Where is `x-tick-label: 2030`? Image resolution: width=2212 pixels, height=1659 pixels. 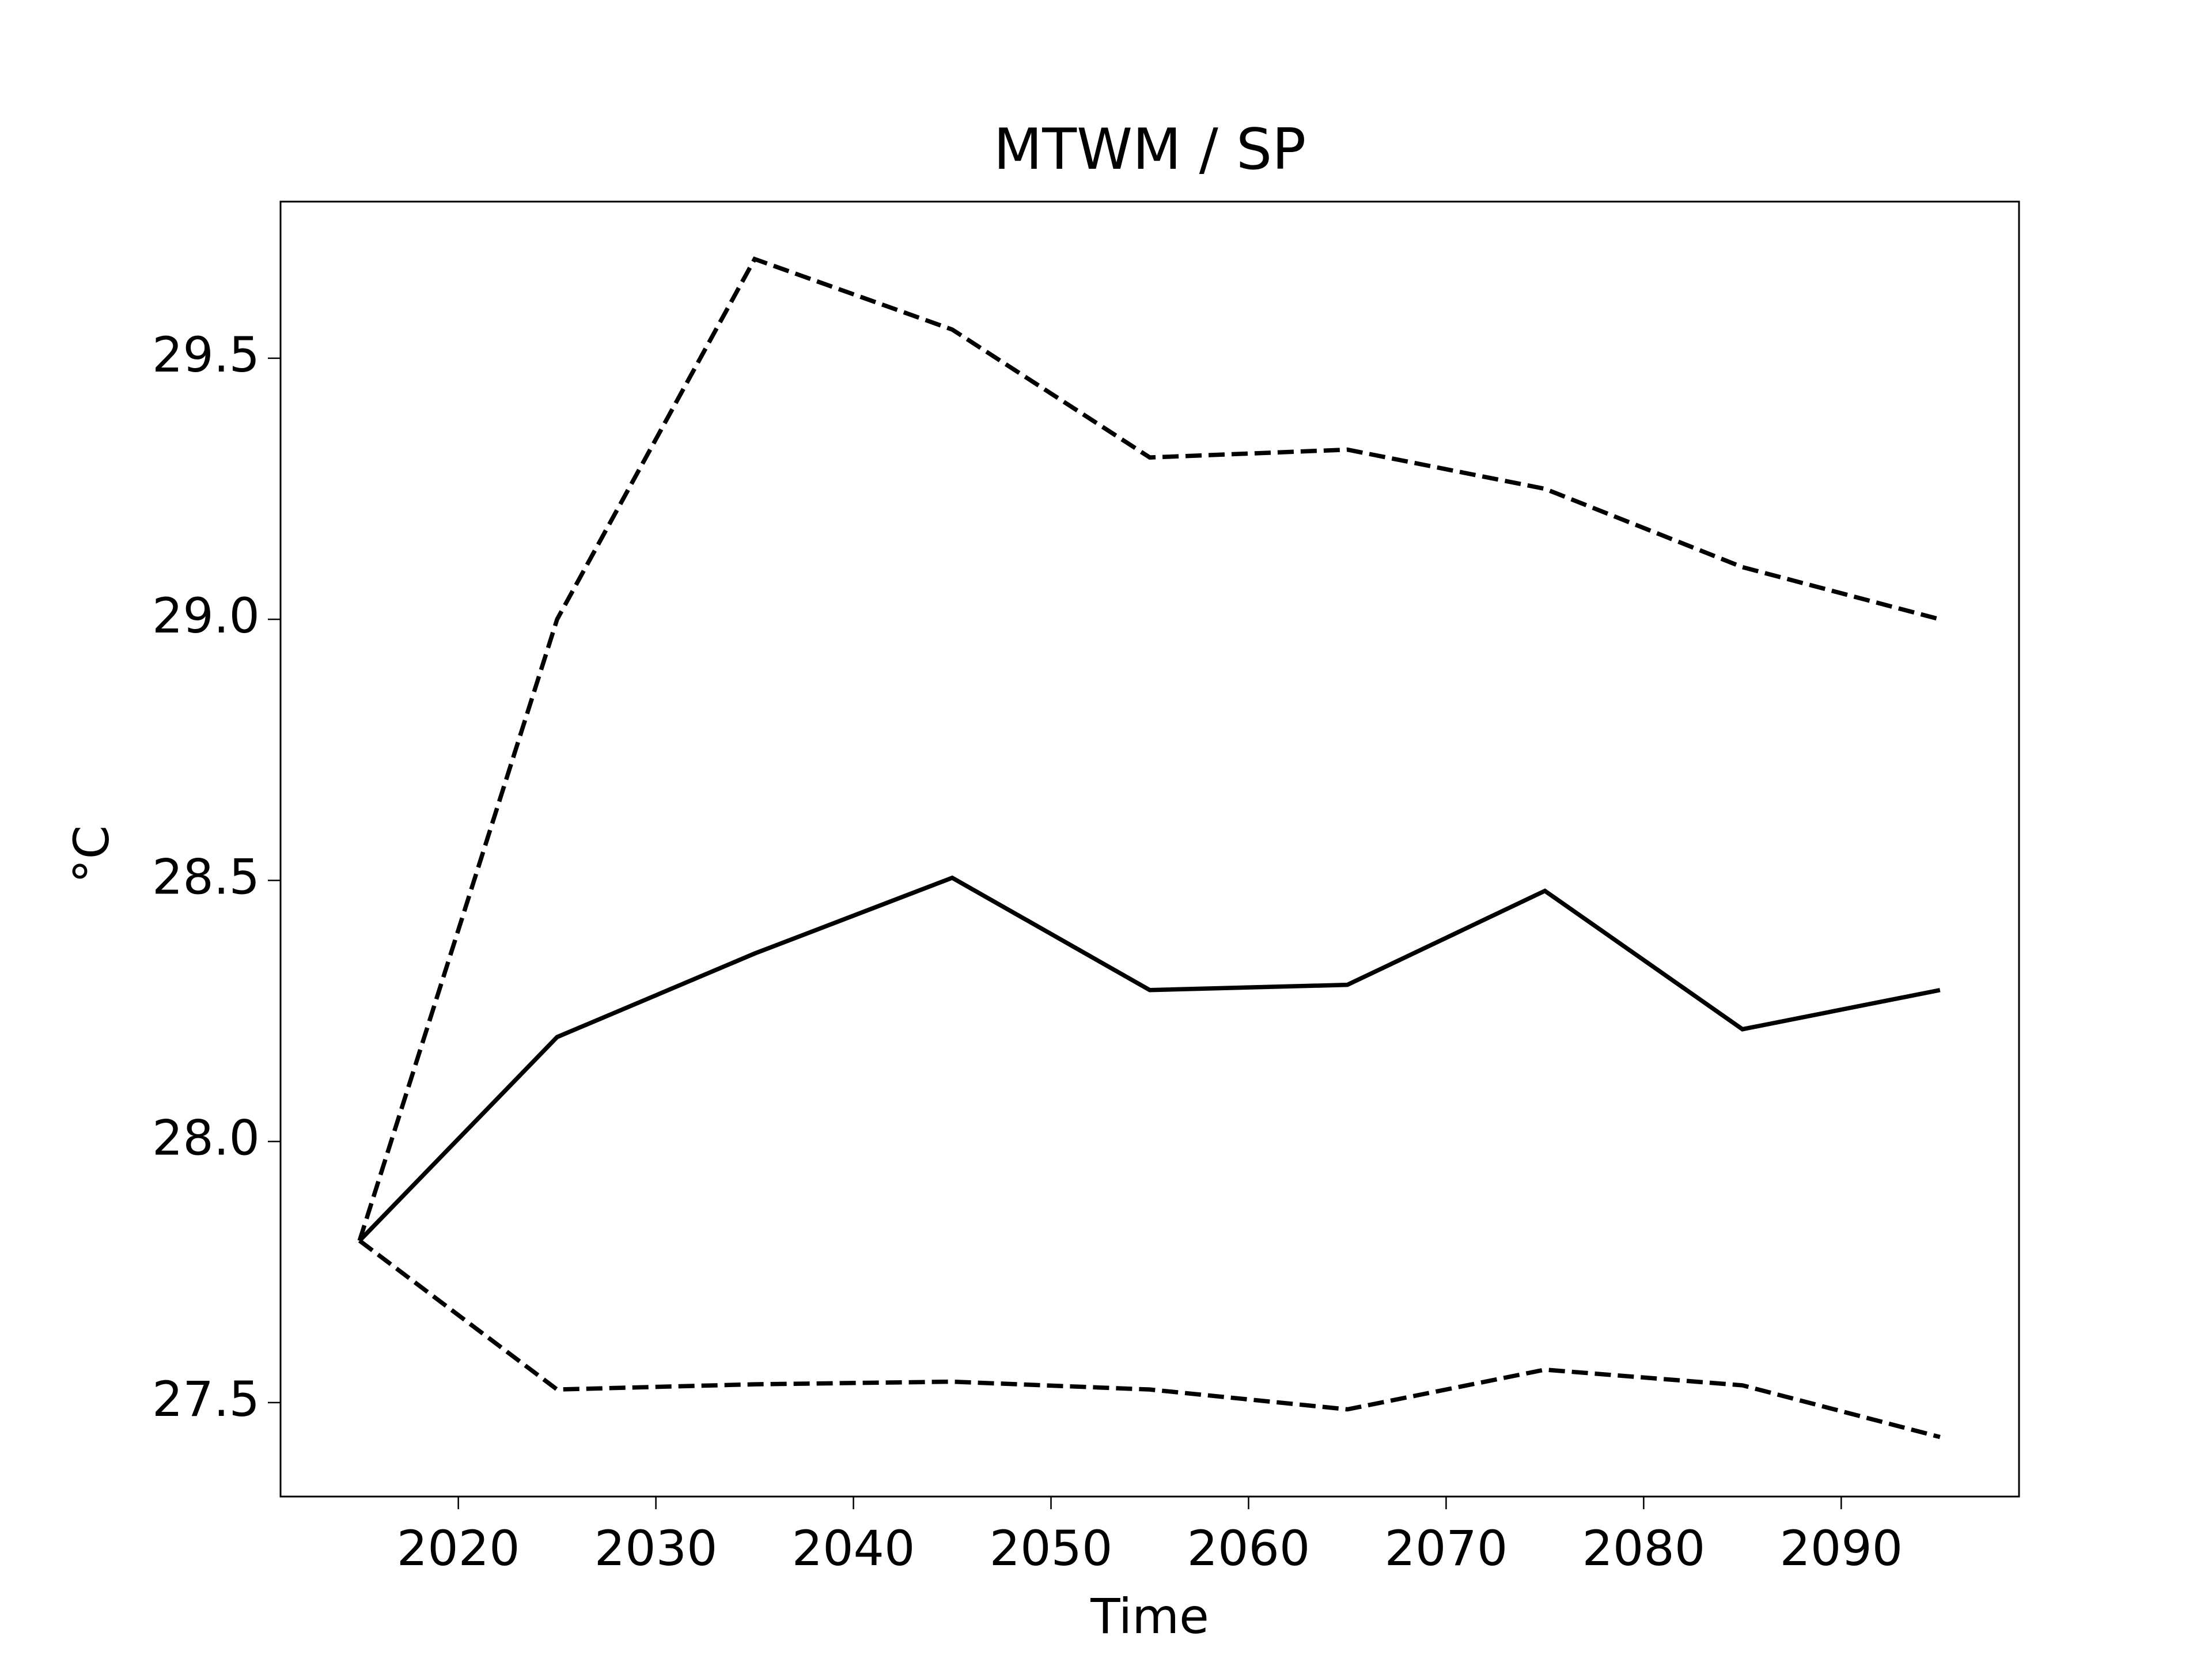
x-tick-label: 2030 is located at coordinates (656, 1548).